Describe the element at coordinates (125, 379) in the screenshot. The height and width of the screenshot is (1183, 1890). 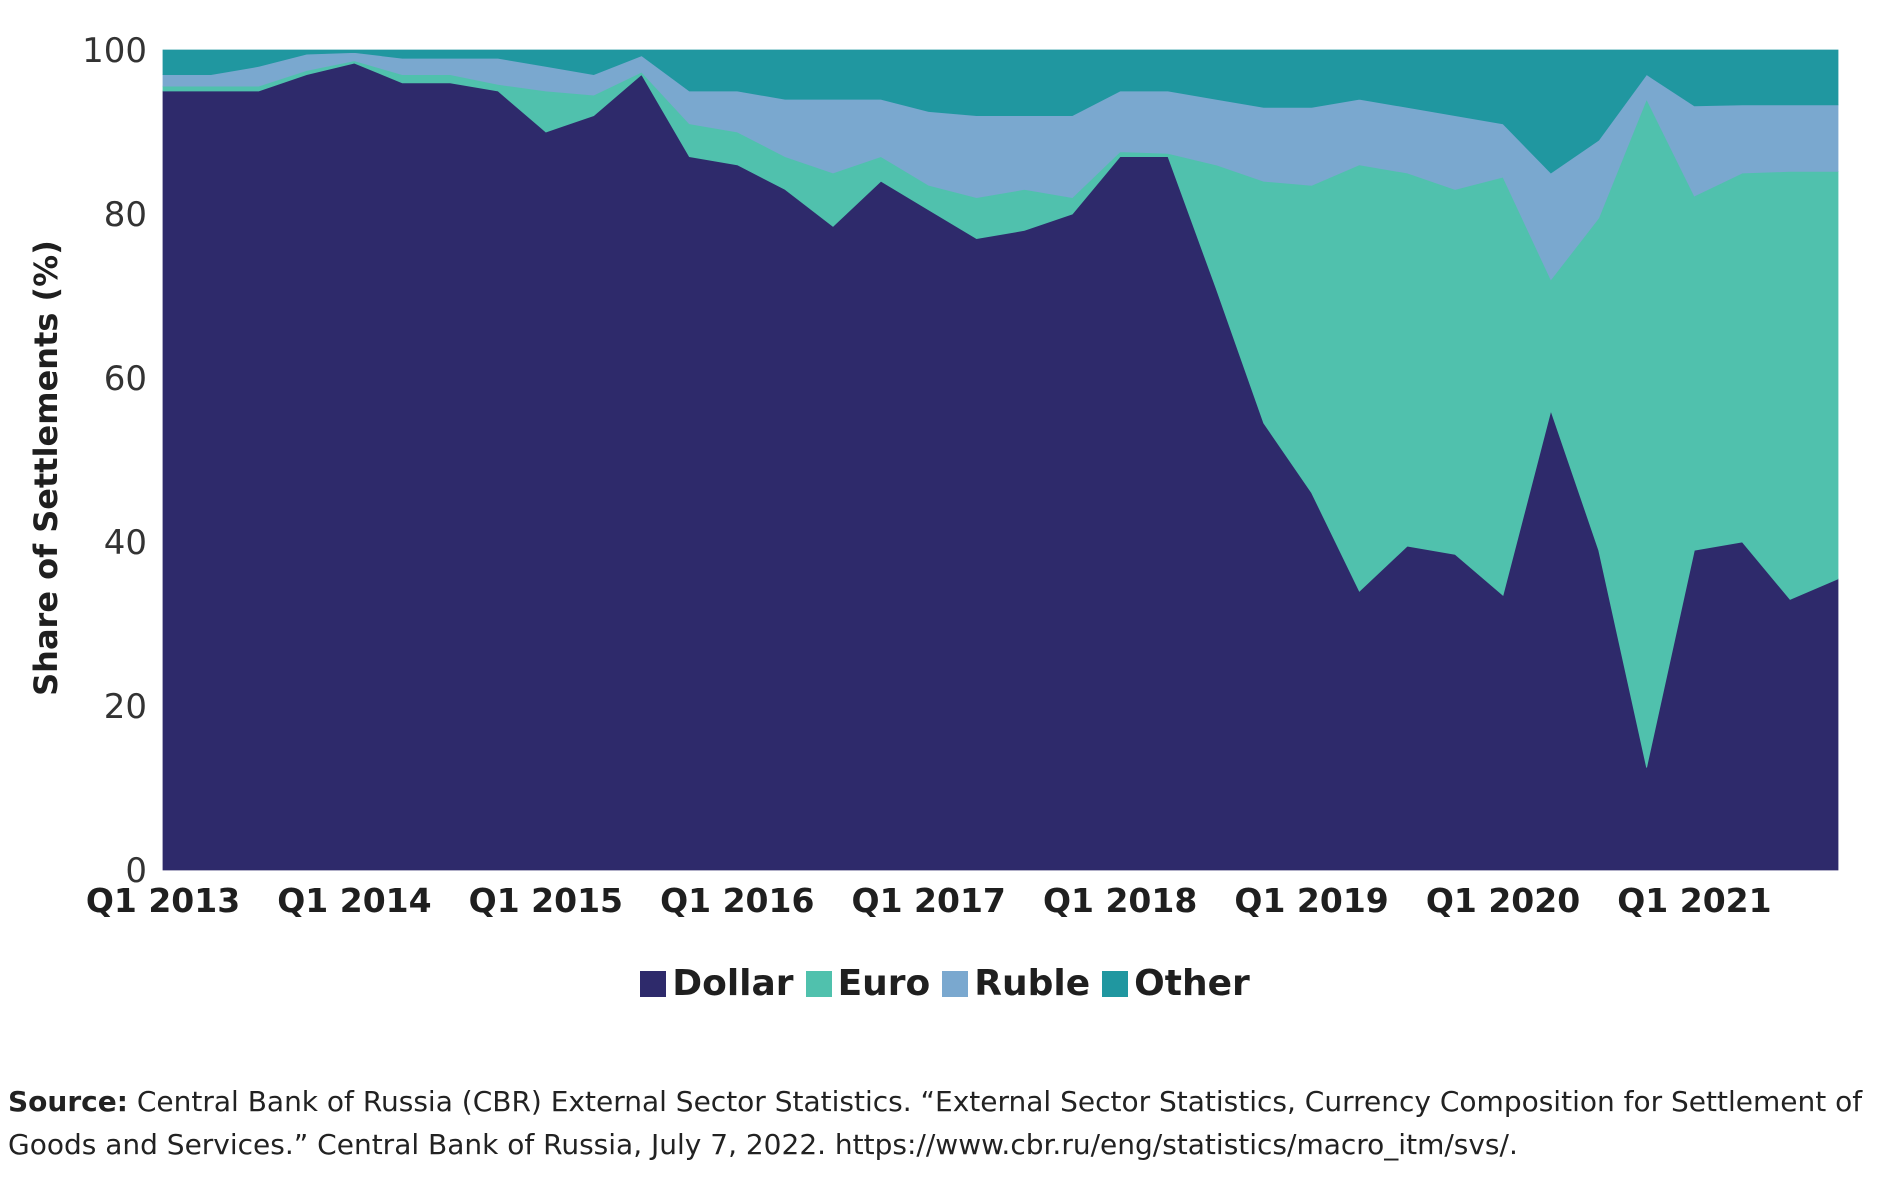
I see `y-tick-label: 60` at that location.